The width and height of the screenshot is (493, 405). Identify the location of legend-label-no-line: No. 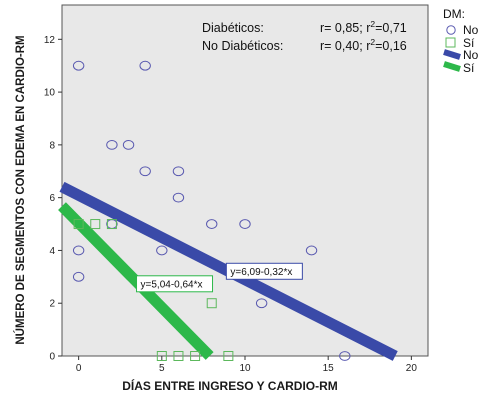
(471, 55).